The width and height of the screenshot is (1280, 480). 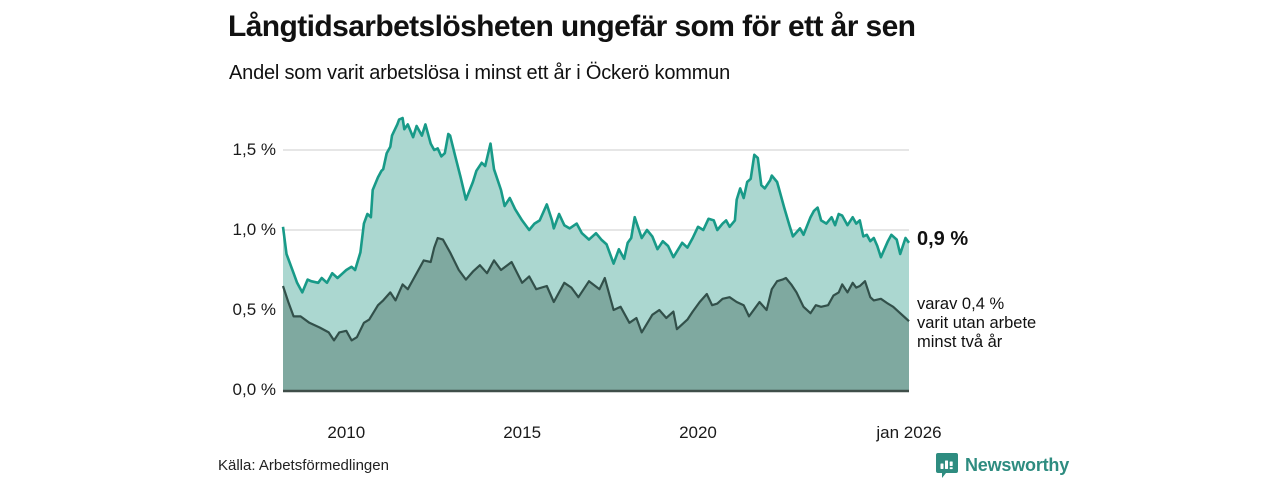 What do you see at coordinates (595, 289) in the screenshot?
I see `line-minst-tva-ar` at bounding box center [595, 289].